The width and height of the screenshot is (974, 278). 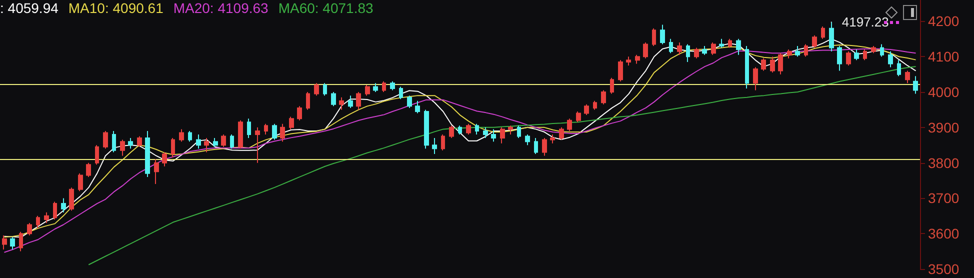 I want to click on y-tick-label: 4200, so click(x=944, y=21).